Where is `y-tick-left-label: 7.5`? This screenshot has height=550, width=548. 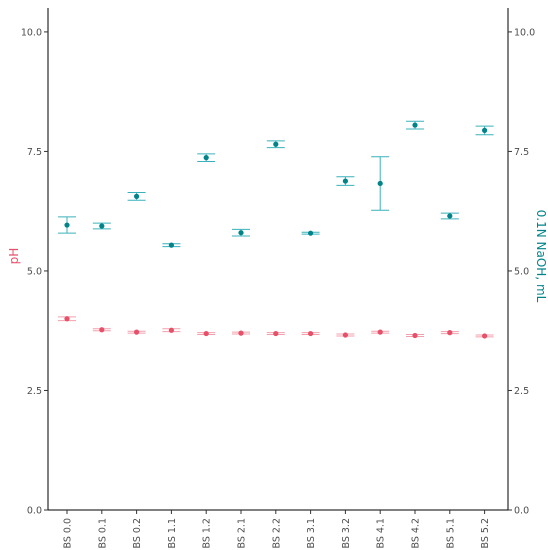
y-tick-left-label: 7.5 is located at coordinates (34, 152).